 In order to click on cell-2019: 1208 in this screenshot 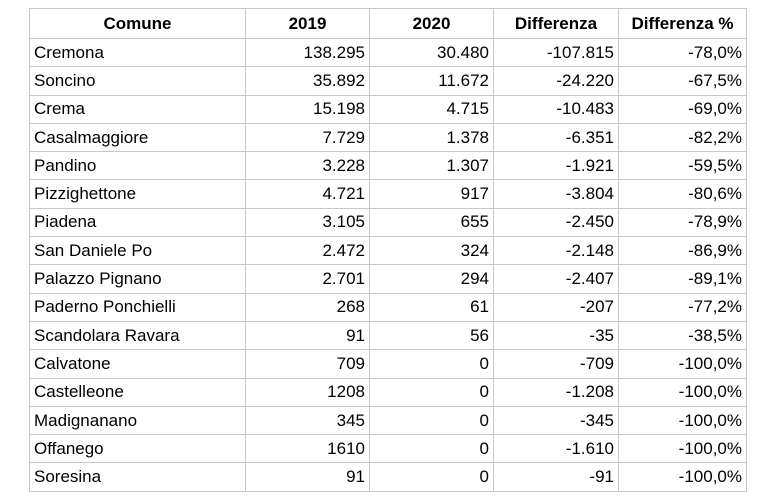, I will do `click(307, 392)`.